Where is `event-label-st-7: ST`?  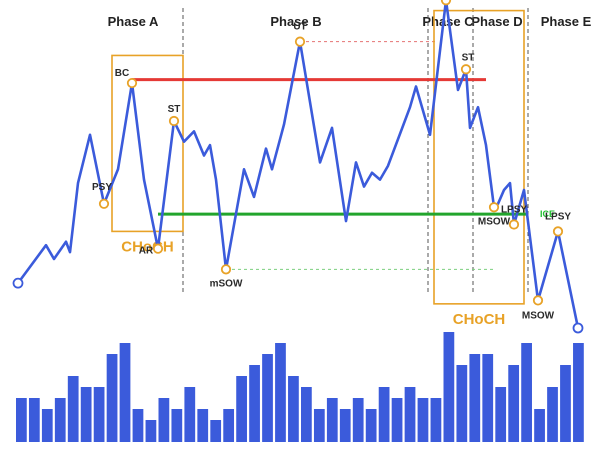 event-label-st-7: ST is located at coordinates (468, 57).